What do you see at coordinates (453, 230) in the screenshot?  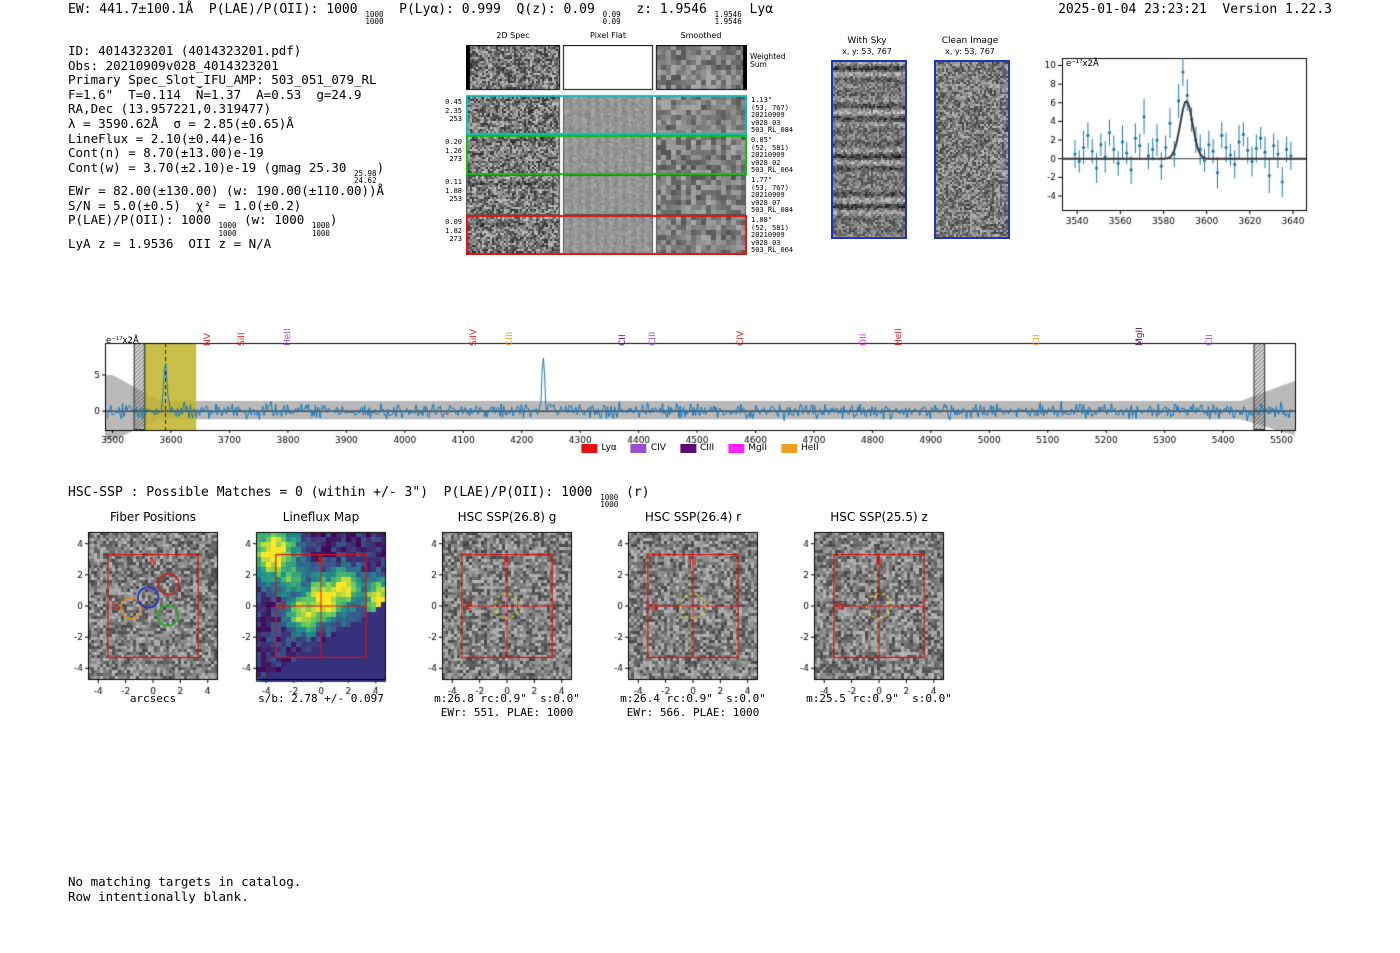 I see `montage-row-scale-labels: 0.09 1.82 273` at bounding box center [453, 230].